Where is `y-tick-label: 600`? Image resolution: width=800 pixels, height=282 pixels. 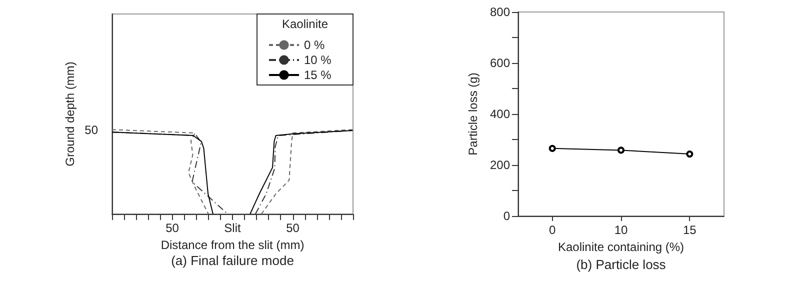 y-tick-label: 600 is located at coordinates (500, 63).